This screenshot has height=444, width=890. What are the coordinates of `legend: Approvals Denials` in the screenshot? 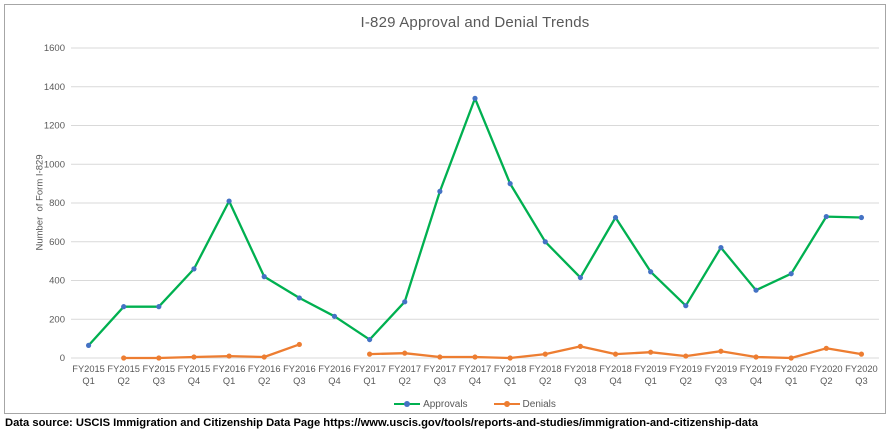 It's located at (475, 404).